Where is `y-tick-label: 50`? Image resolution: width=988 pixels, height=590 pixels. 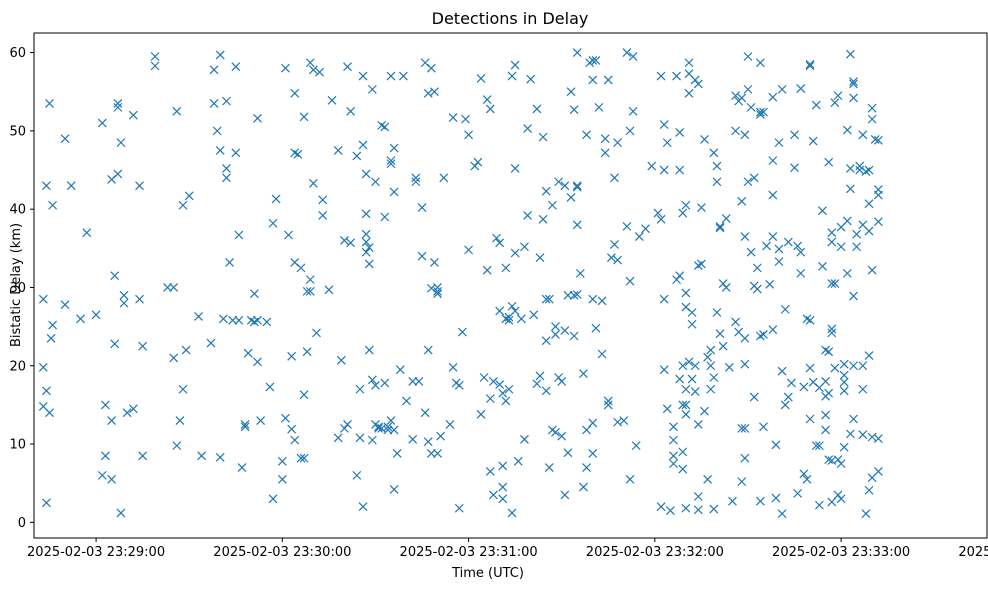 y-tick-label: 50 is located at coordinates (17, 131).